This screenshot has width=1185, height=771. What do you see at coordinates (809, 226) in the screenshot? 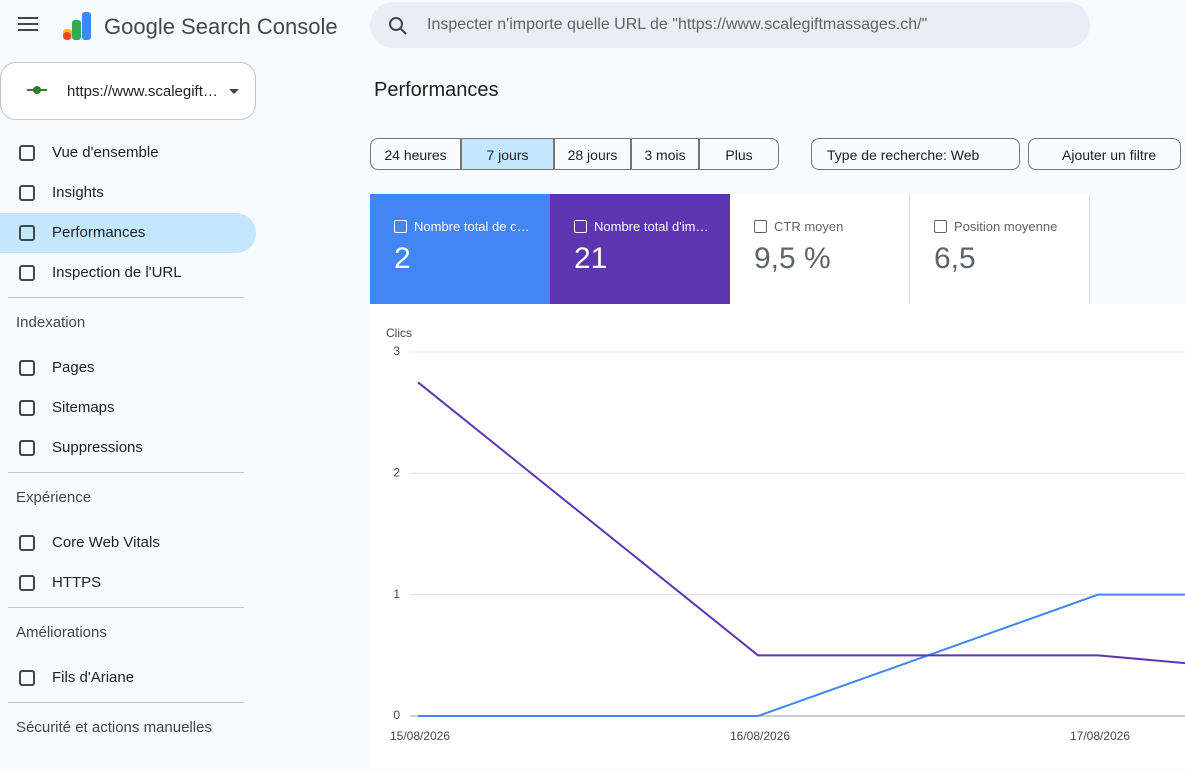
I see `metric-label: CTR moyen` at bounding box center [809, 226].